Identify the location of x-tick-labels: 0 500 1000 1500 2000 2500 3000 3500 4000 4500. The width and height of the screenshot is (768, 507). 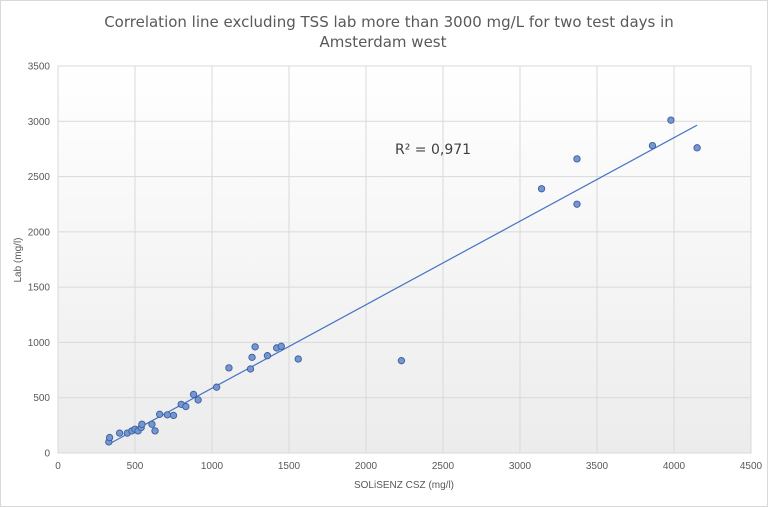
(408, 466).